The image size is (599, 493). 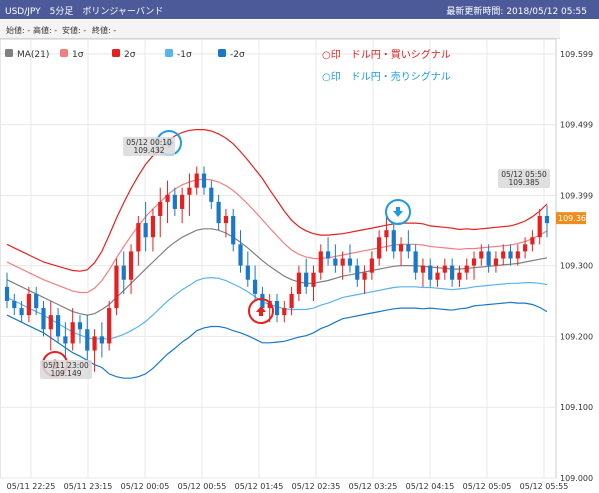 I want to click on arrow-up-icon, so click(x=261, y=311).